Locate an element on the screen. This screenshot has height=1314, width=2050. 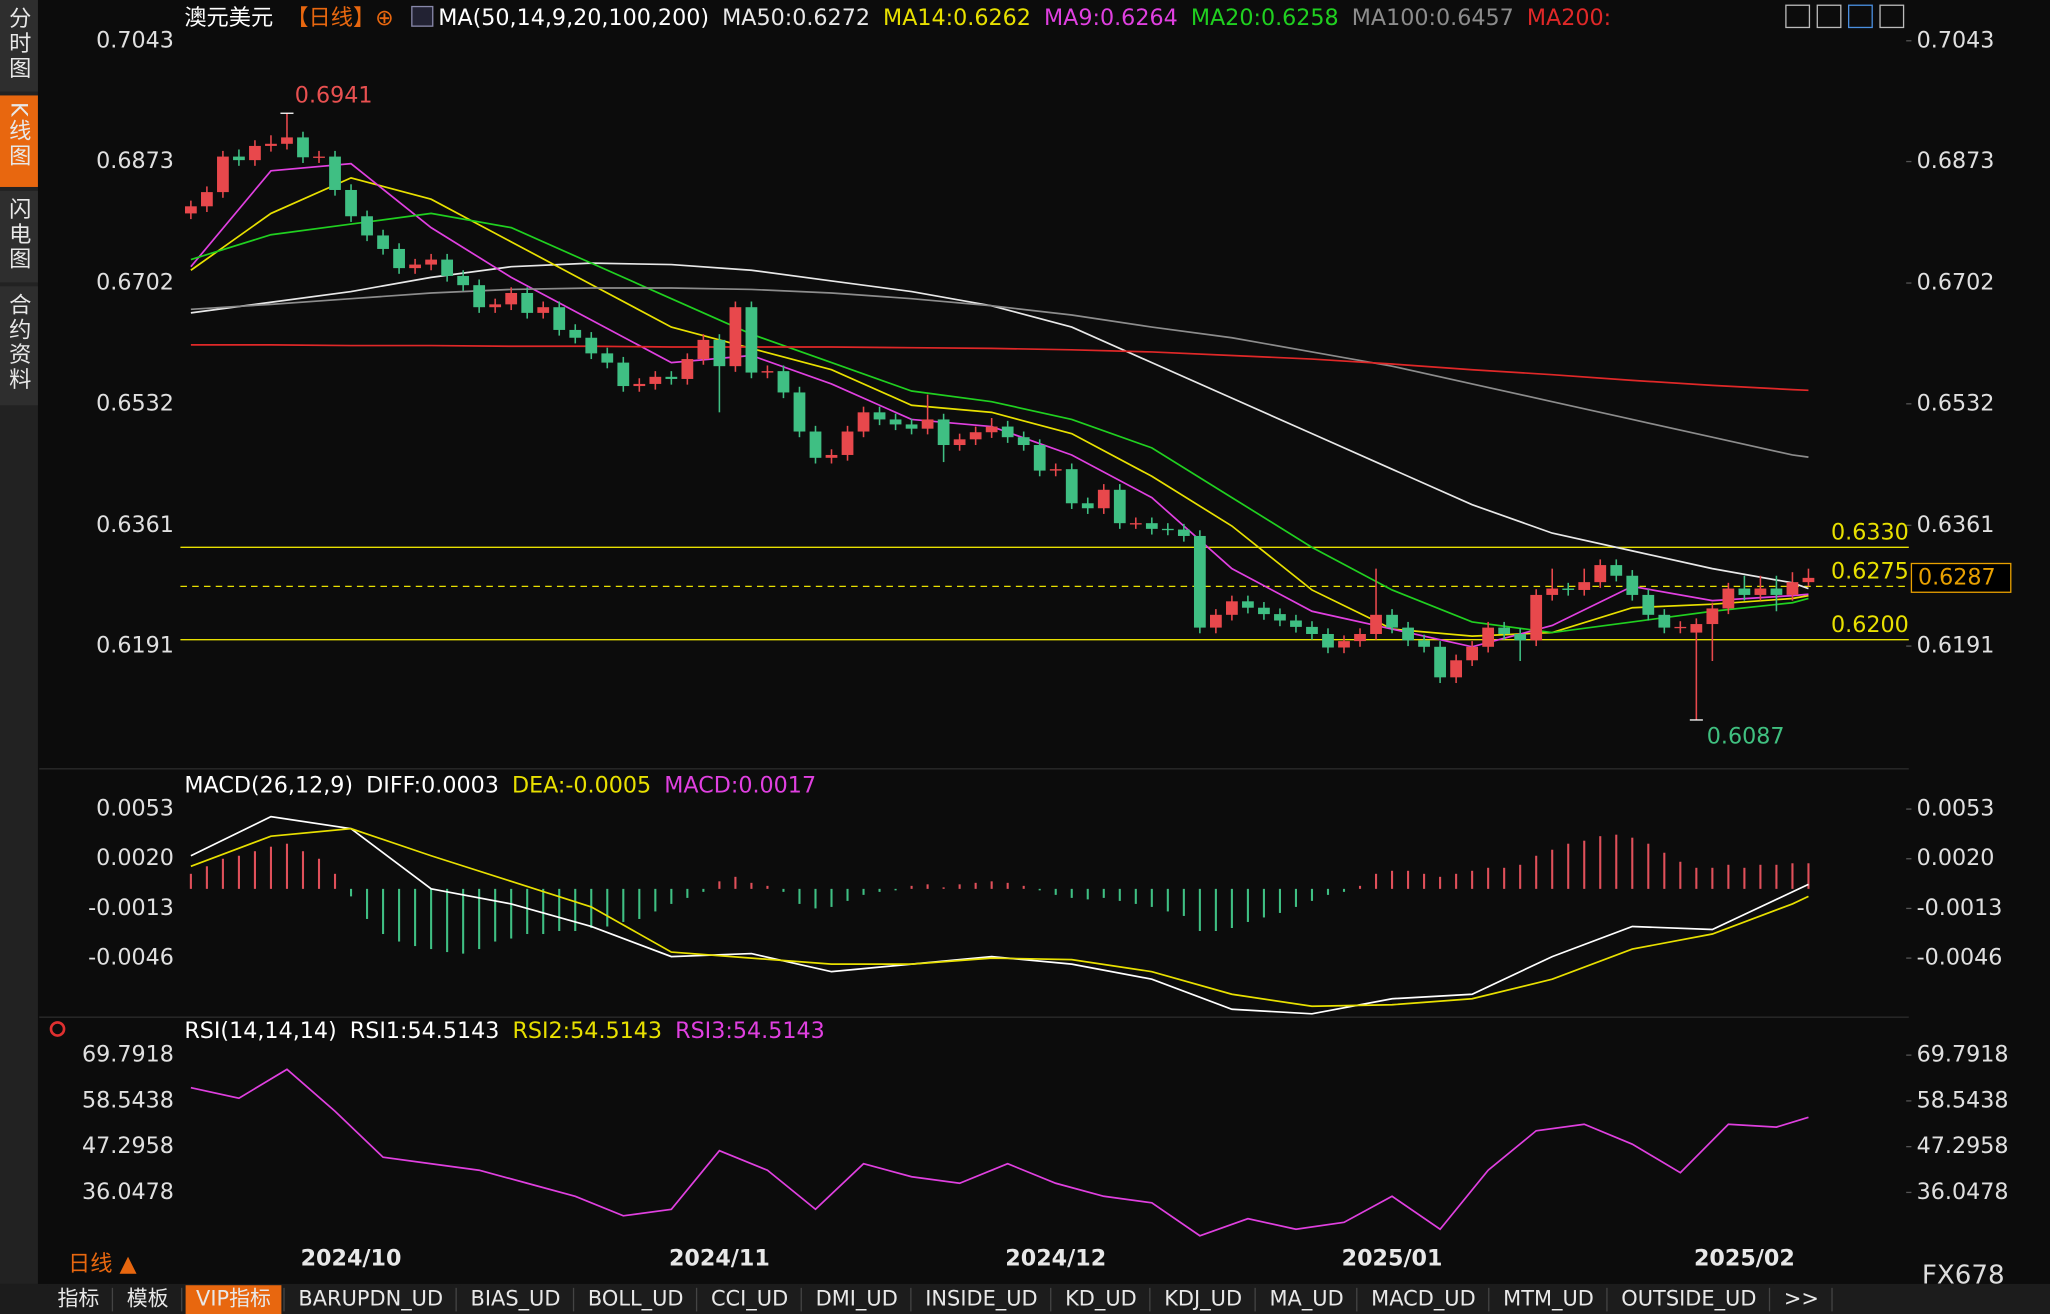
y-tick-label: 47.2958 is located at coordinates (128, 1146).